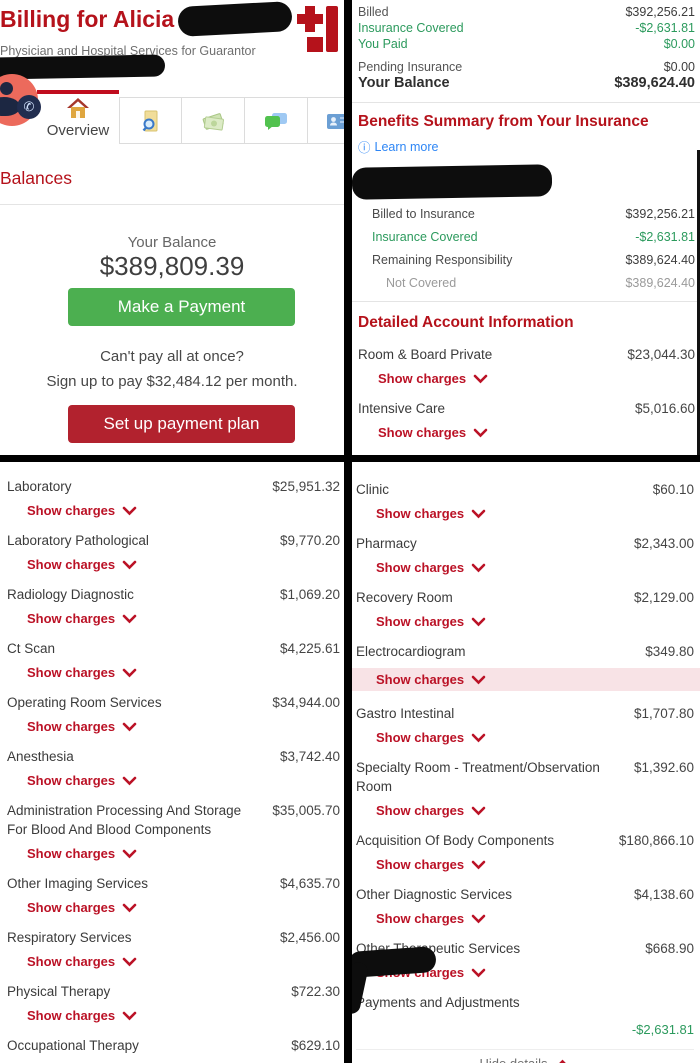 This screenshot has width=700, height=1063. I want to click on account-amount: $60.10, so click(673, 489).